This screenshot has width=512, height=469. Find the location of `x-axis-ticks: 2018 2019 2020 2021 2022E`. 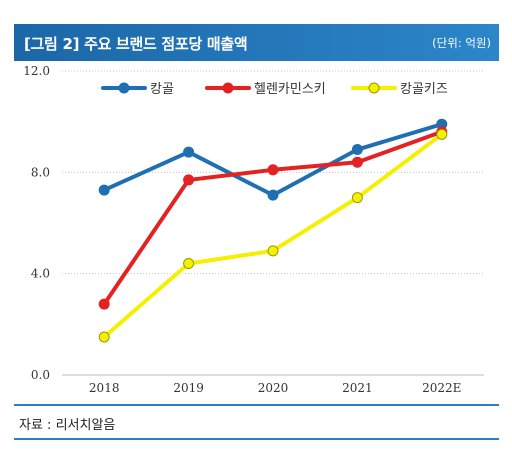

x-axis-ticks: 2018 2019 2020 2021 2022E is located at coordinates (275, 388).